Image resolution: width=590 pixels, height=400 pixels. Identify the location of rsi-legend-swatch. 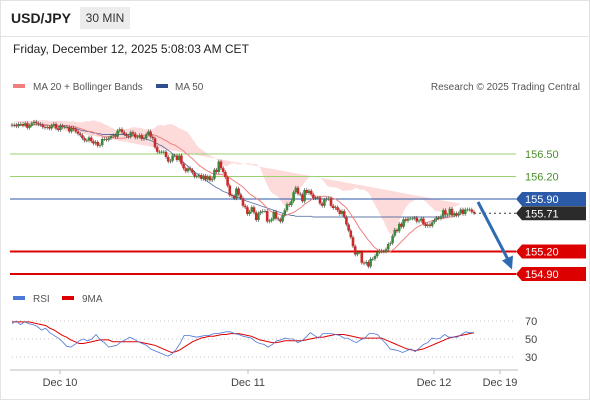
(19, 298).